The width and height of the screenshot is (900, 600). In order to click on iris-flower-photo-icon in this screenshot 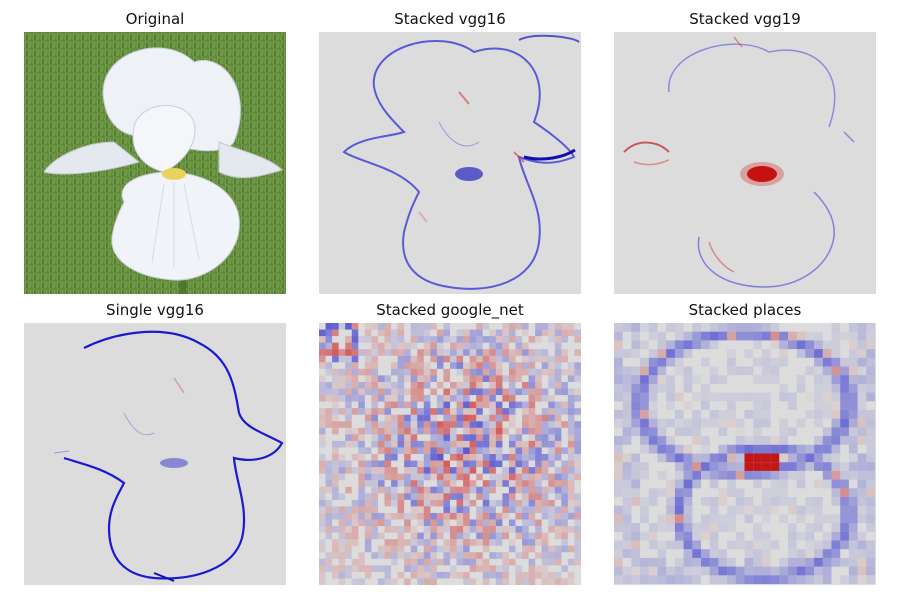, I will do `click(155, 163)`.